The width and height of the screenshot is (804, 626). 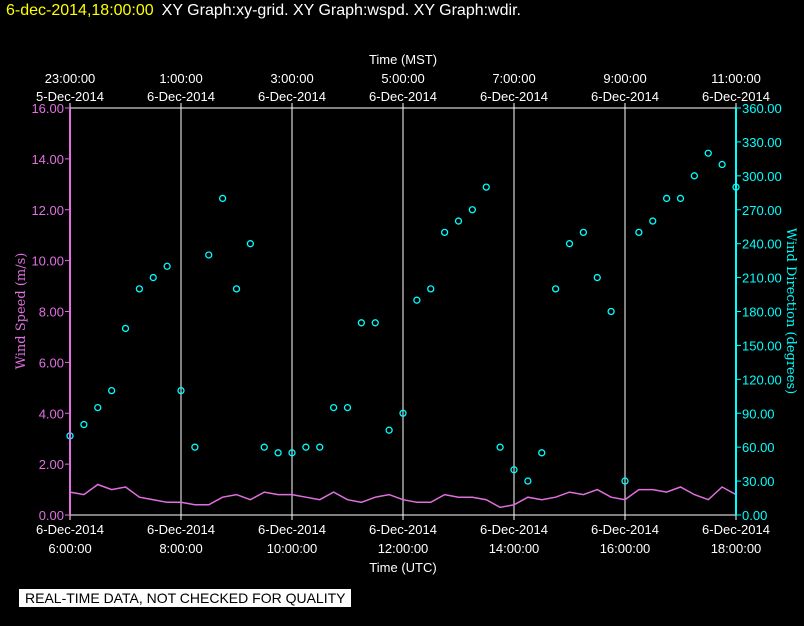 What do you see at coordinates (762, 312) in the screenshot?
I see `right-tick-label: 180.00` at bounding box center [762, 312].